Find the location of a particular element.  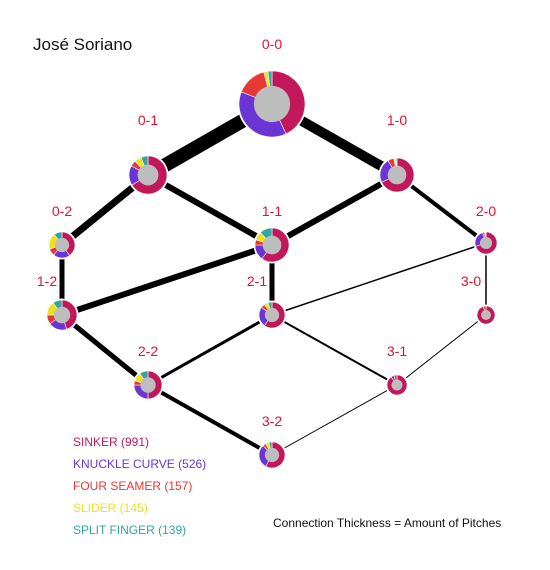

legend-item-slider: SLIDER (145) is located at coordinates (110, 508).